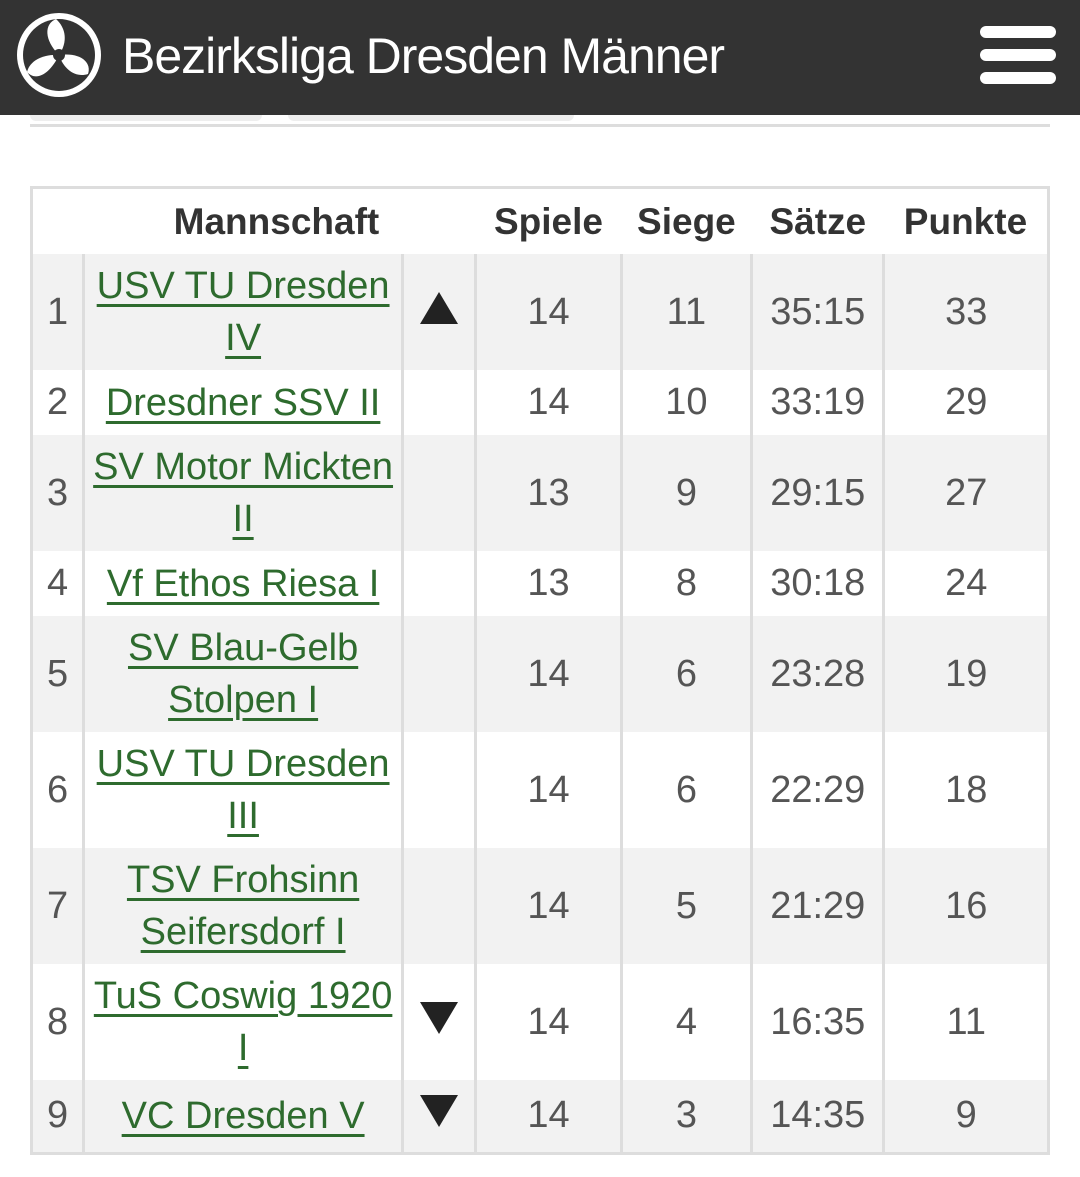 This screenshot has width=1080, height=1177. I want to click on promotion-arrow-icon, so click(439, 307).